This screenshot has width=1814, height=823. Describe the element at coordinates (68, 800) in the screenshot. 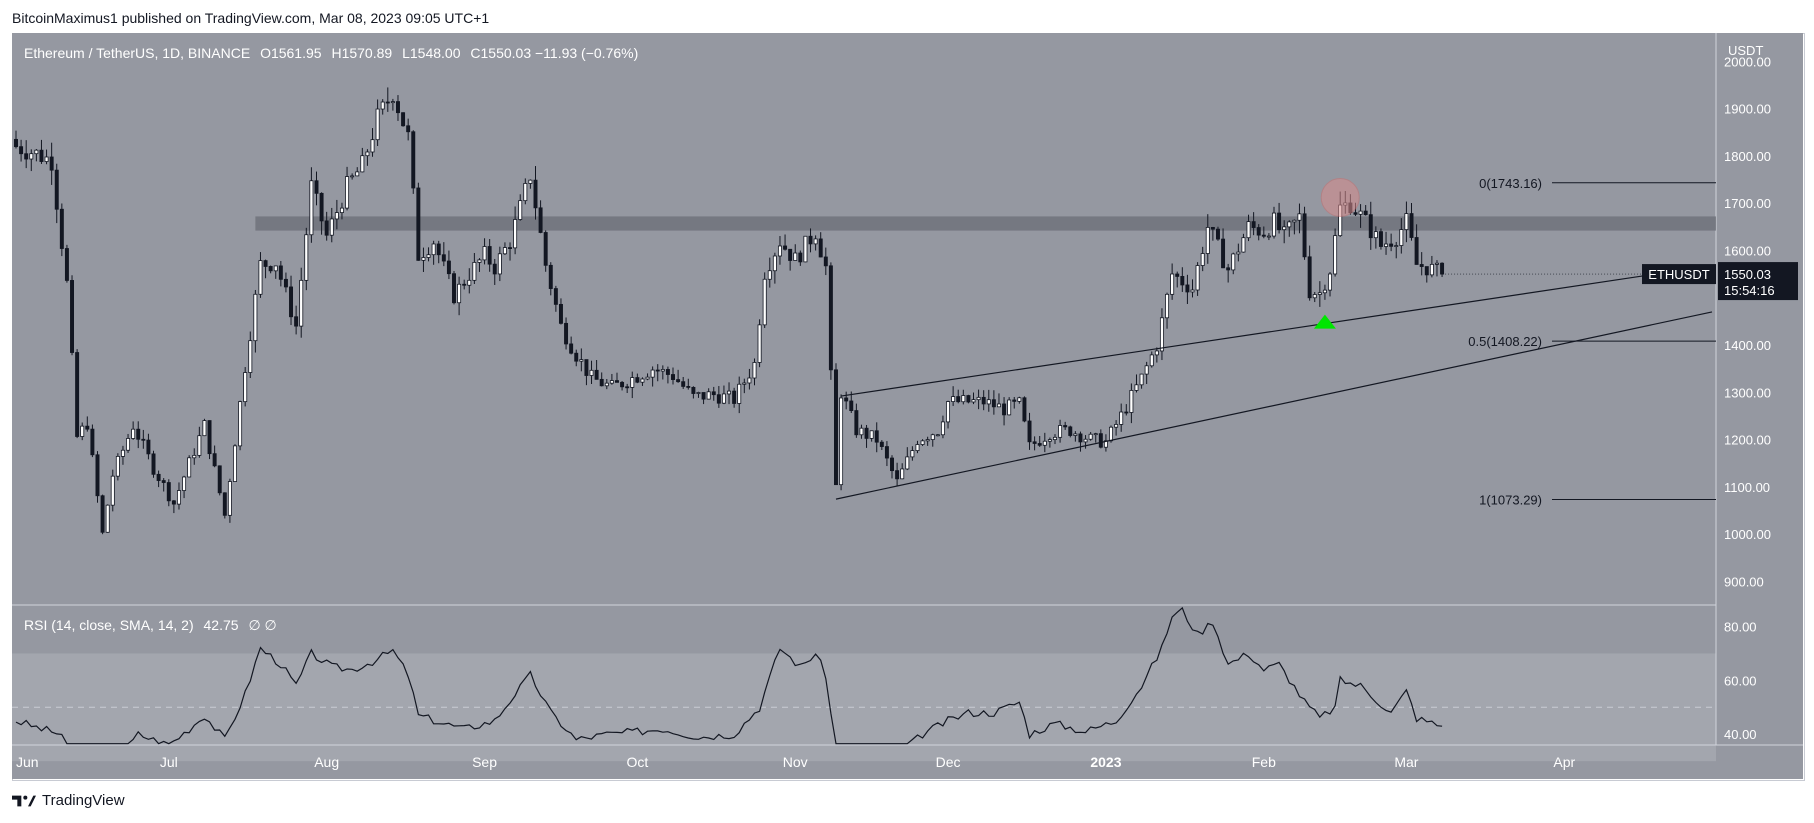

I see `tradingview-brand: TradingView` at that location.